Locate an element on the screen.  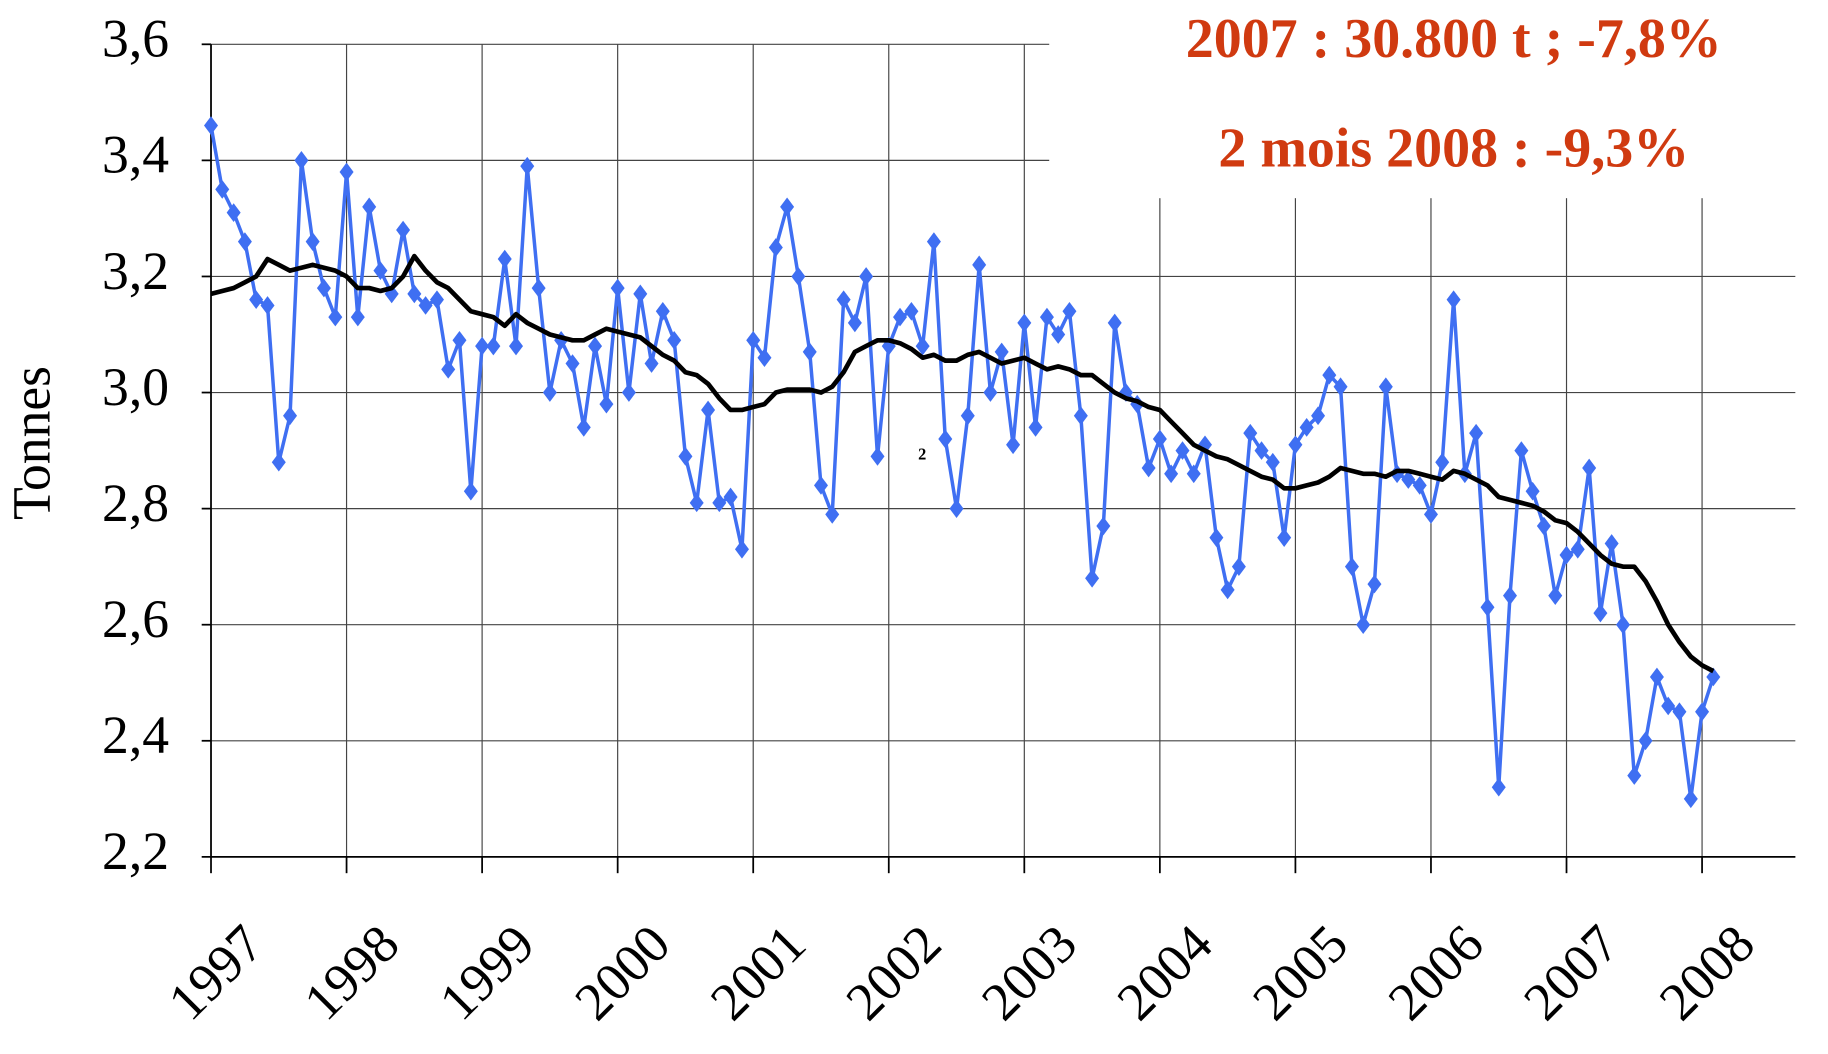
x-tick-label: 2003 is located at coordinates (1029, 972).